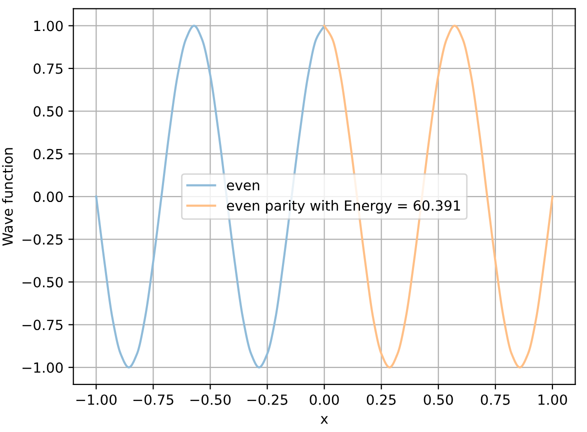 Image resolution: width=587 pixels, height=432 pixels. I want to click on y-tick-label: −0.25, so click(42, 239).